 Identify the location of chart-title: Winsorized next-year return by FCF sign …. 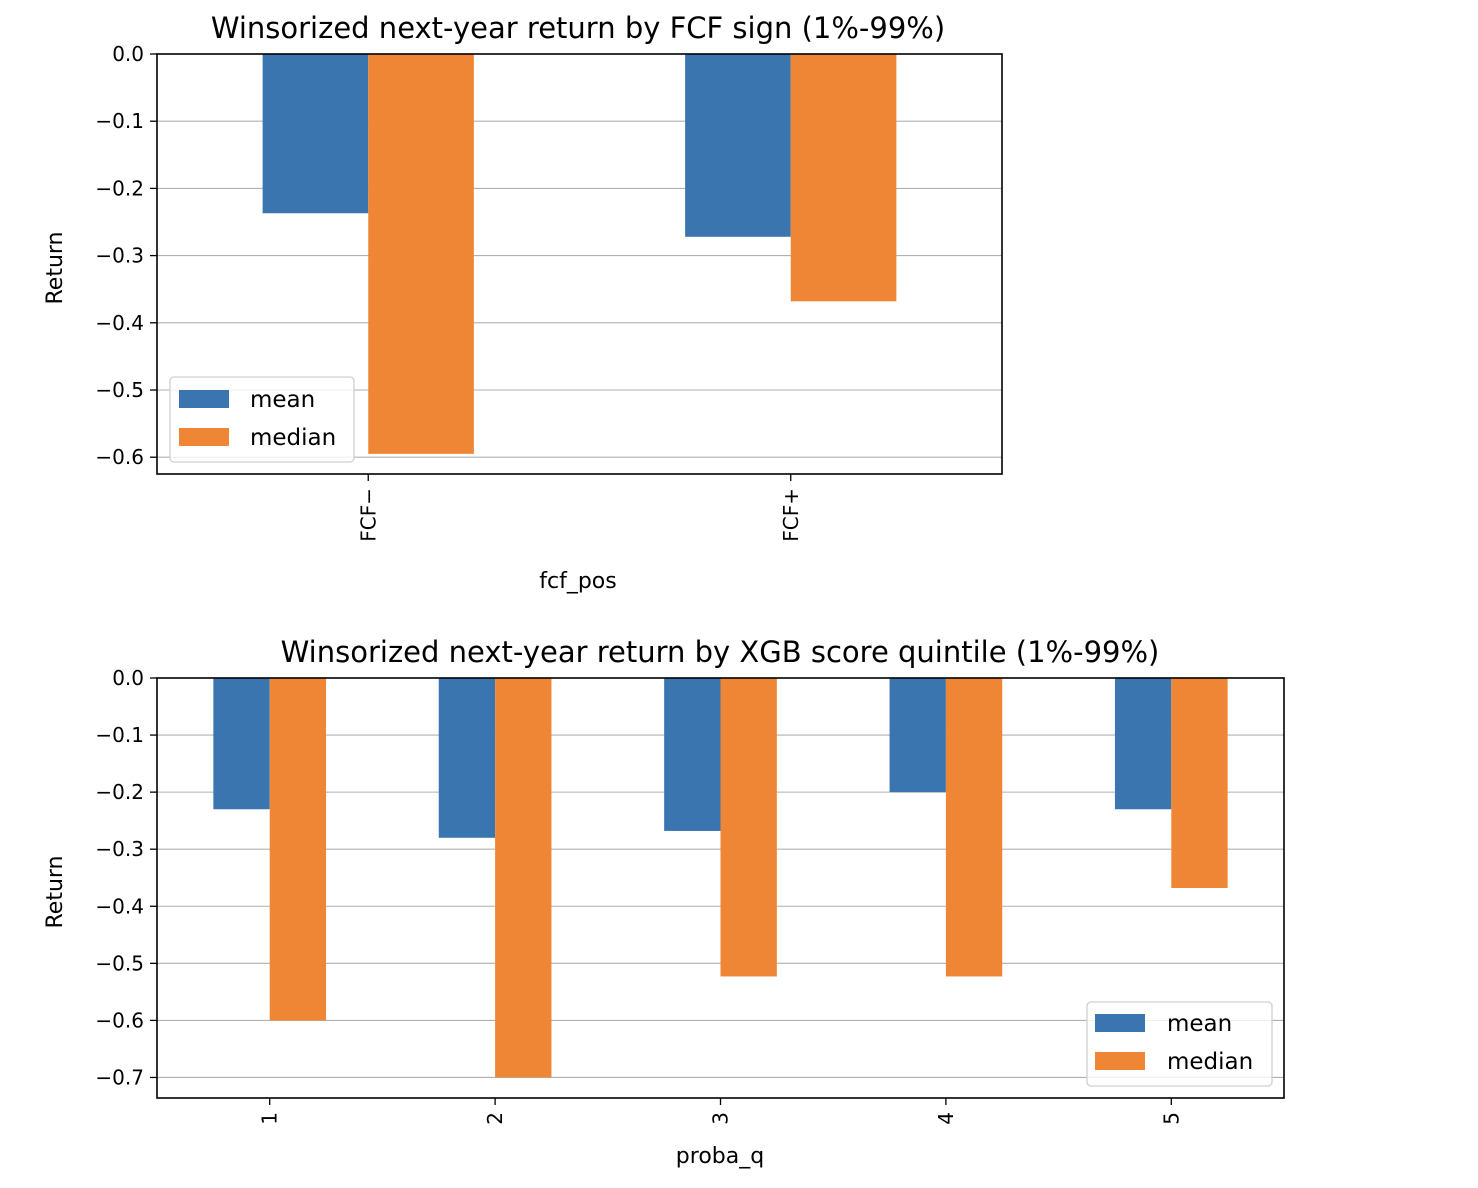
(578, 28).